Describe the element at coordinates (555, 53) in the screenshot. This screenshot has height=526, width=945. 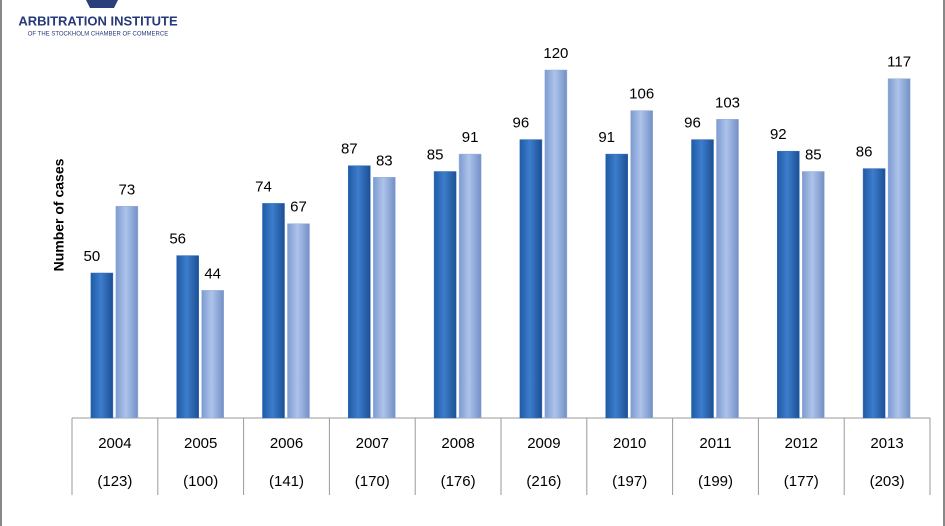
I see `data-label: 120` at that location.